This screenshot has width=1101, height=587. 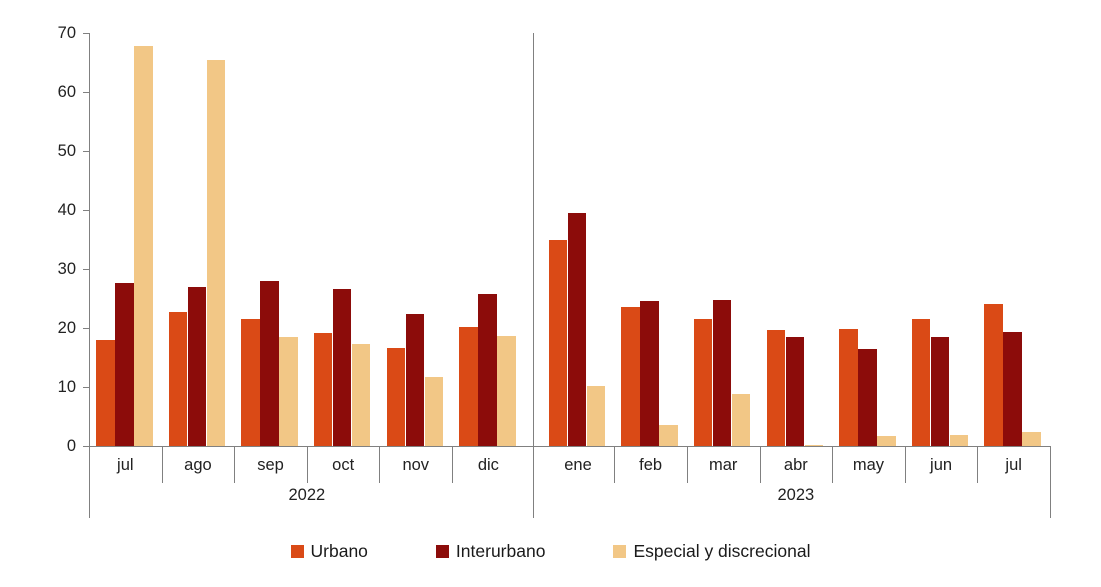 What do you see at coordinates (488, 464) in the screenshot?
I see `x-axis-month-label: dic` at bounding box center [488, 464].